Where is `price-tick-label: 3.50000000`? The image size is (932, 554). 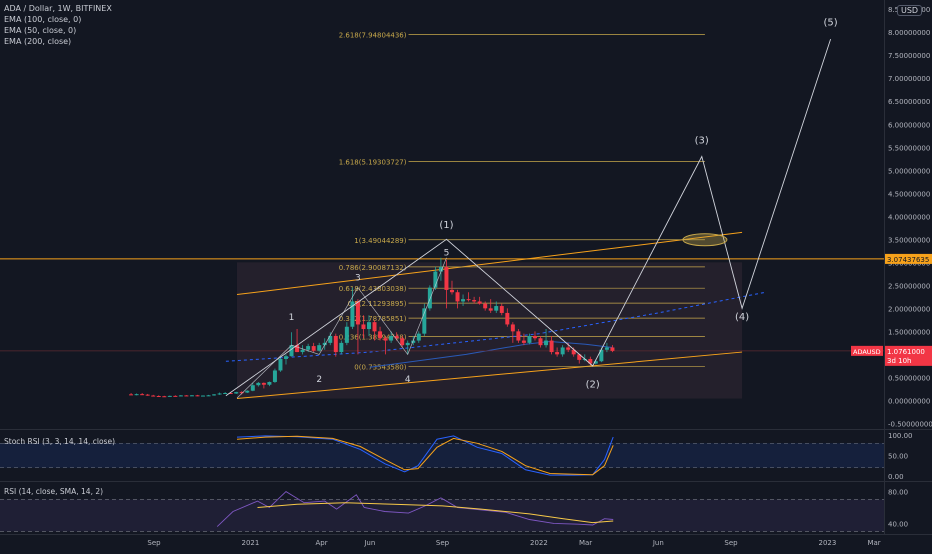 price-tick-label: 3.50000000 is located at coordinates (909, 240).